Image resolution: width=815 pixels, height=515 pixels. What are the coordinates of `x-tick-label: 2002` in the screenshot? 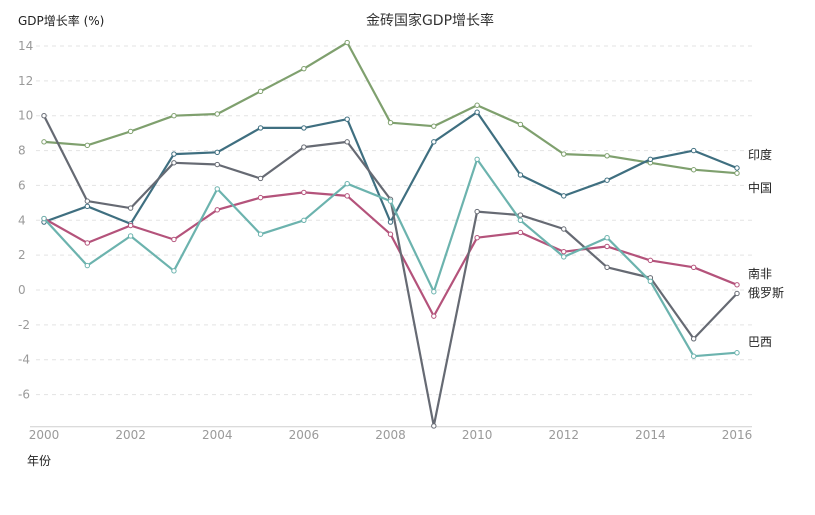 It's located at (130, 435).